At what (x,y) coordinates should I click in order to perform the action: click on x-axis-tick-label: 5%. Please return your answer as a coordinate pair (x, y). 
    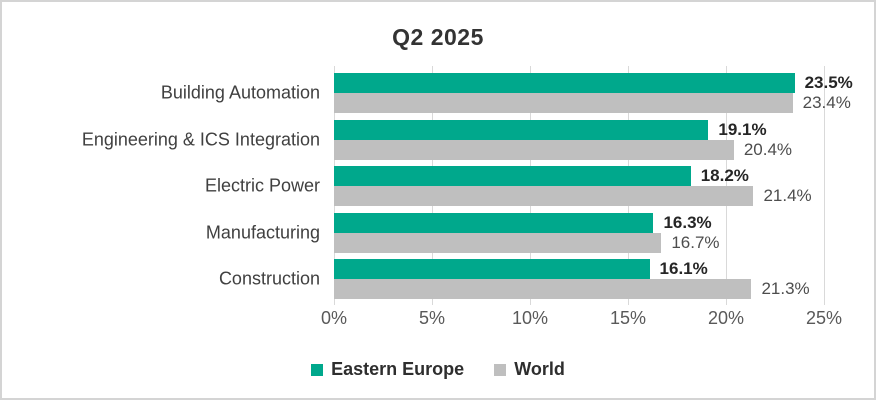
    Looking at the image, I should click on (431, 318).